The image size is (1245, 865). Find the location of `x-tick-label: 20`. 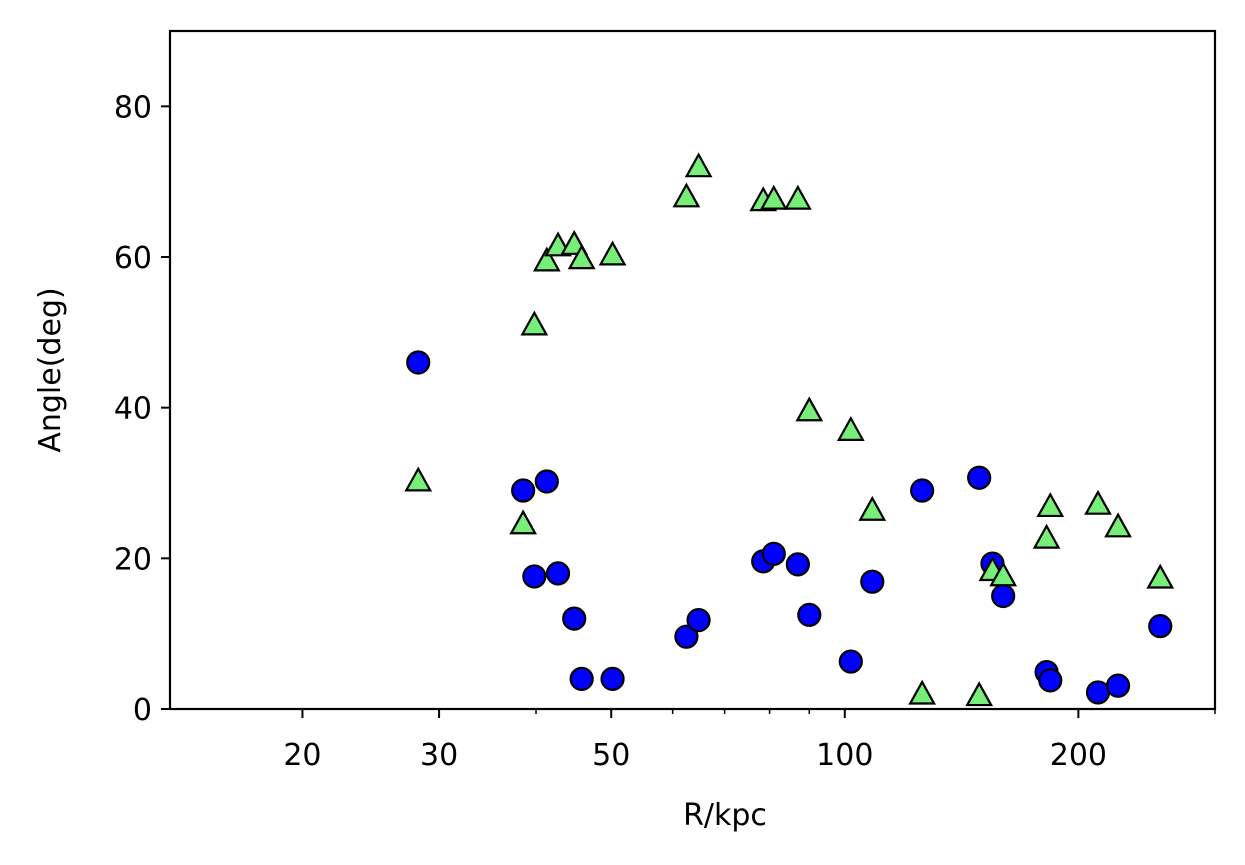

x-tick-label: 20 is located at coordinates (302, 755).